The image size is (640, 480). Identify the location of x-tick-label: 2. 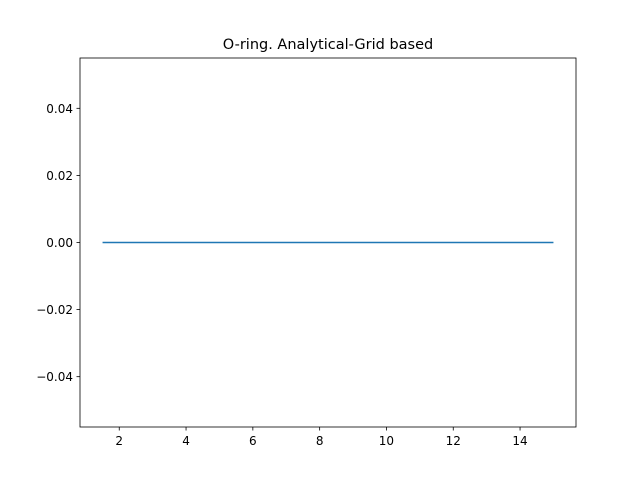
(119, 441).